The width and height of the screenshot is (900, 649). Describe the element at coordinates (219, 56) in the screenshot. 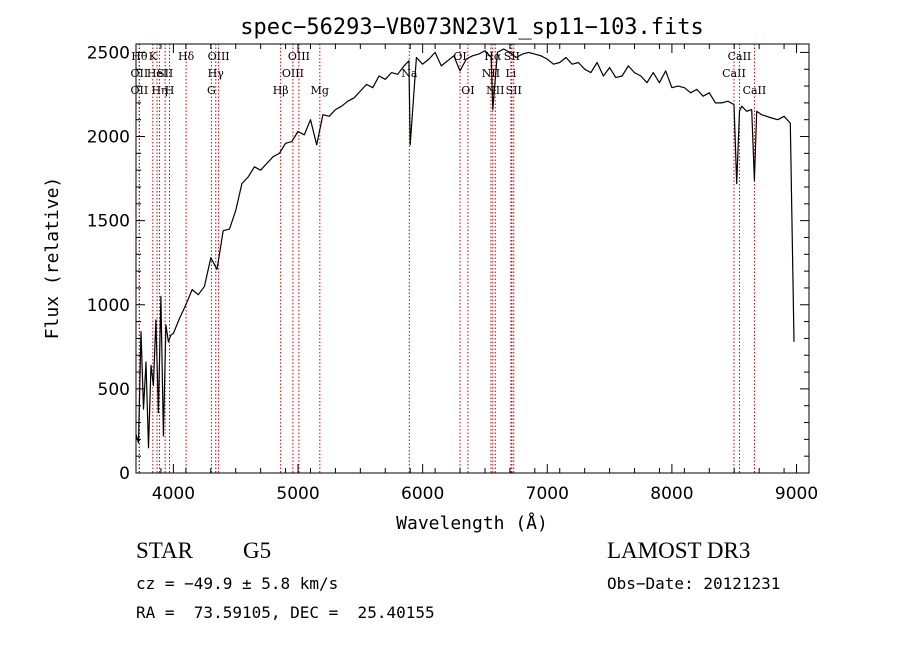

I see `line-label-11: OIII` at that location.